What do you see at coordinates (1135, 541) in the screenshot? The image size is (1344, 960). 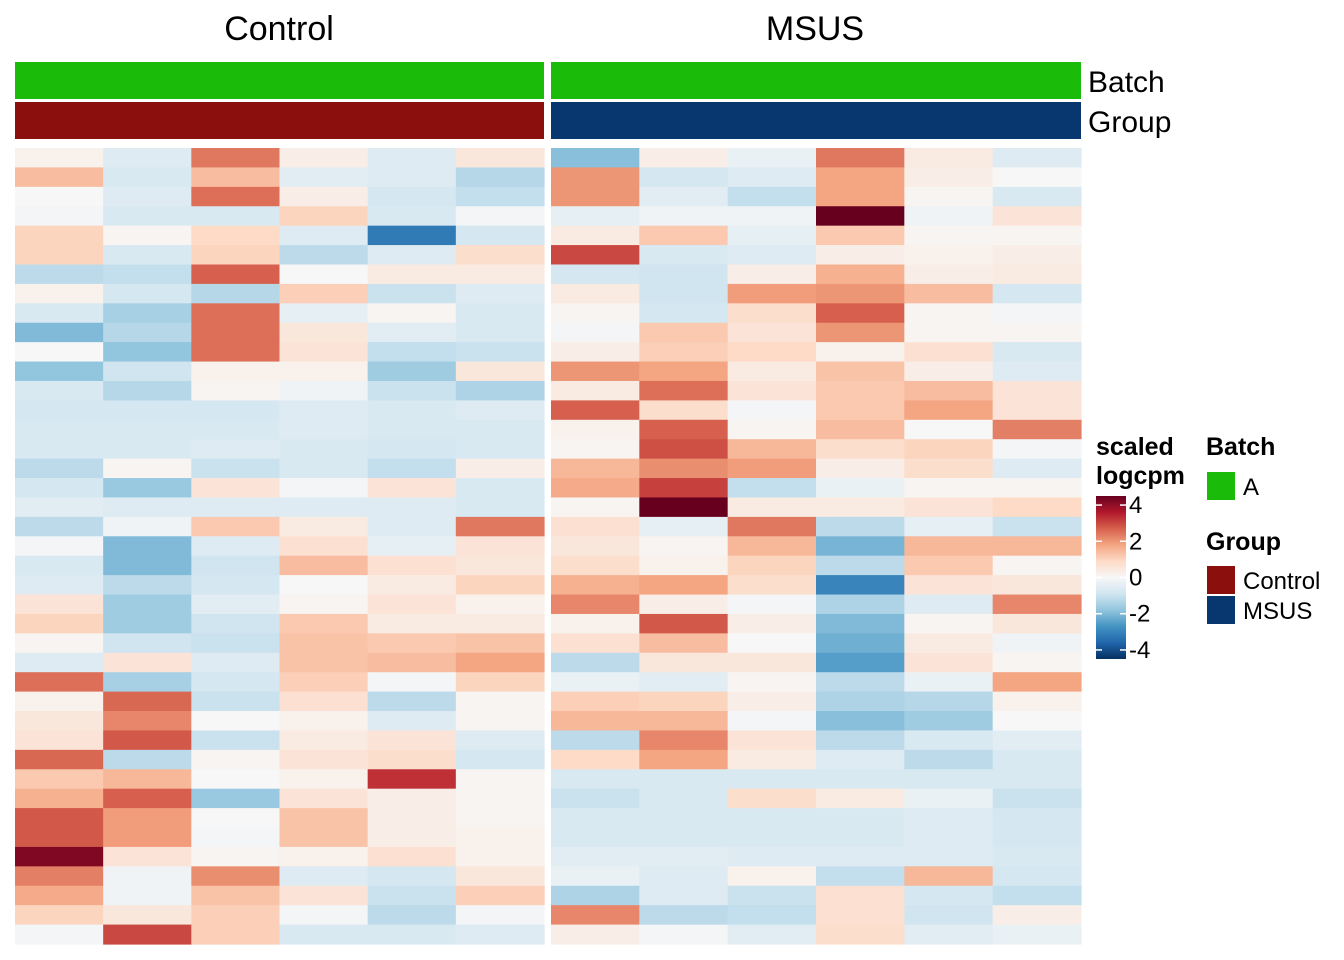 I see `colorbar-tick-label: 2` at bounding box center [1135, 541].